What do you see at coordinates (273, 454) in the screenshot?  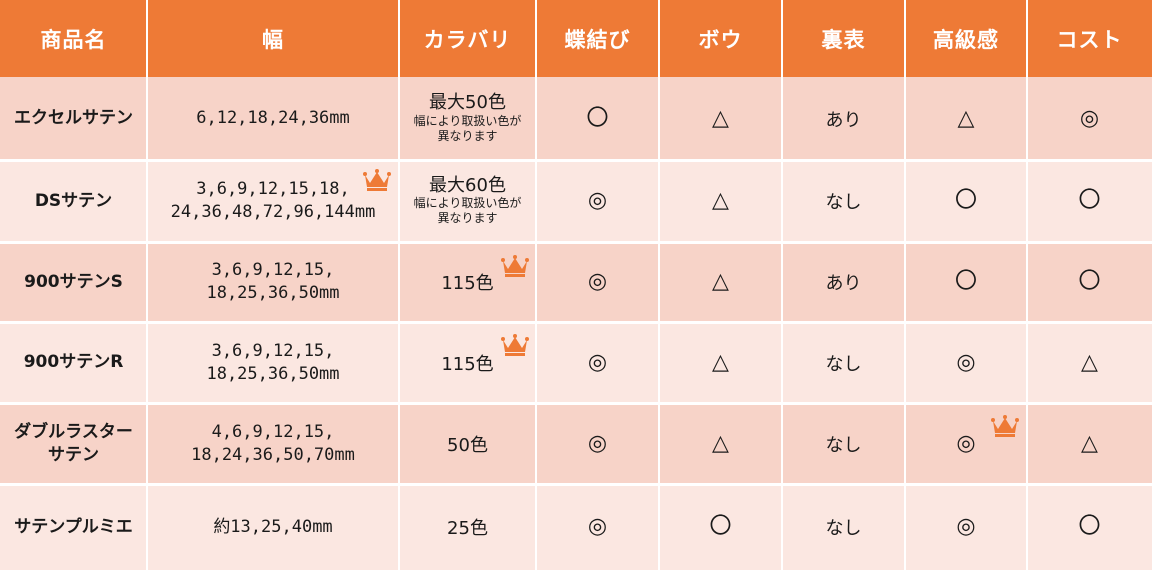 I see `width-line: 18,24,36,50,70mm` at bounding box center [273, 454].